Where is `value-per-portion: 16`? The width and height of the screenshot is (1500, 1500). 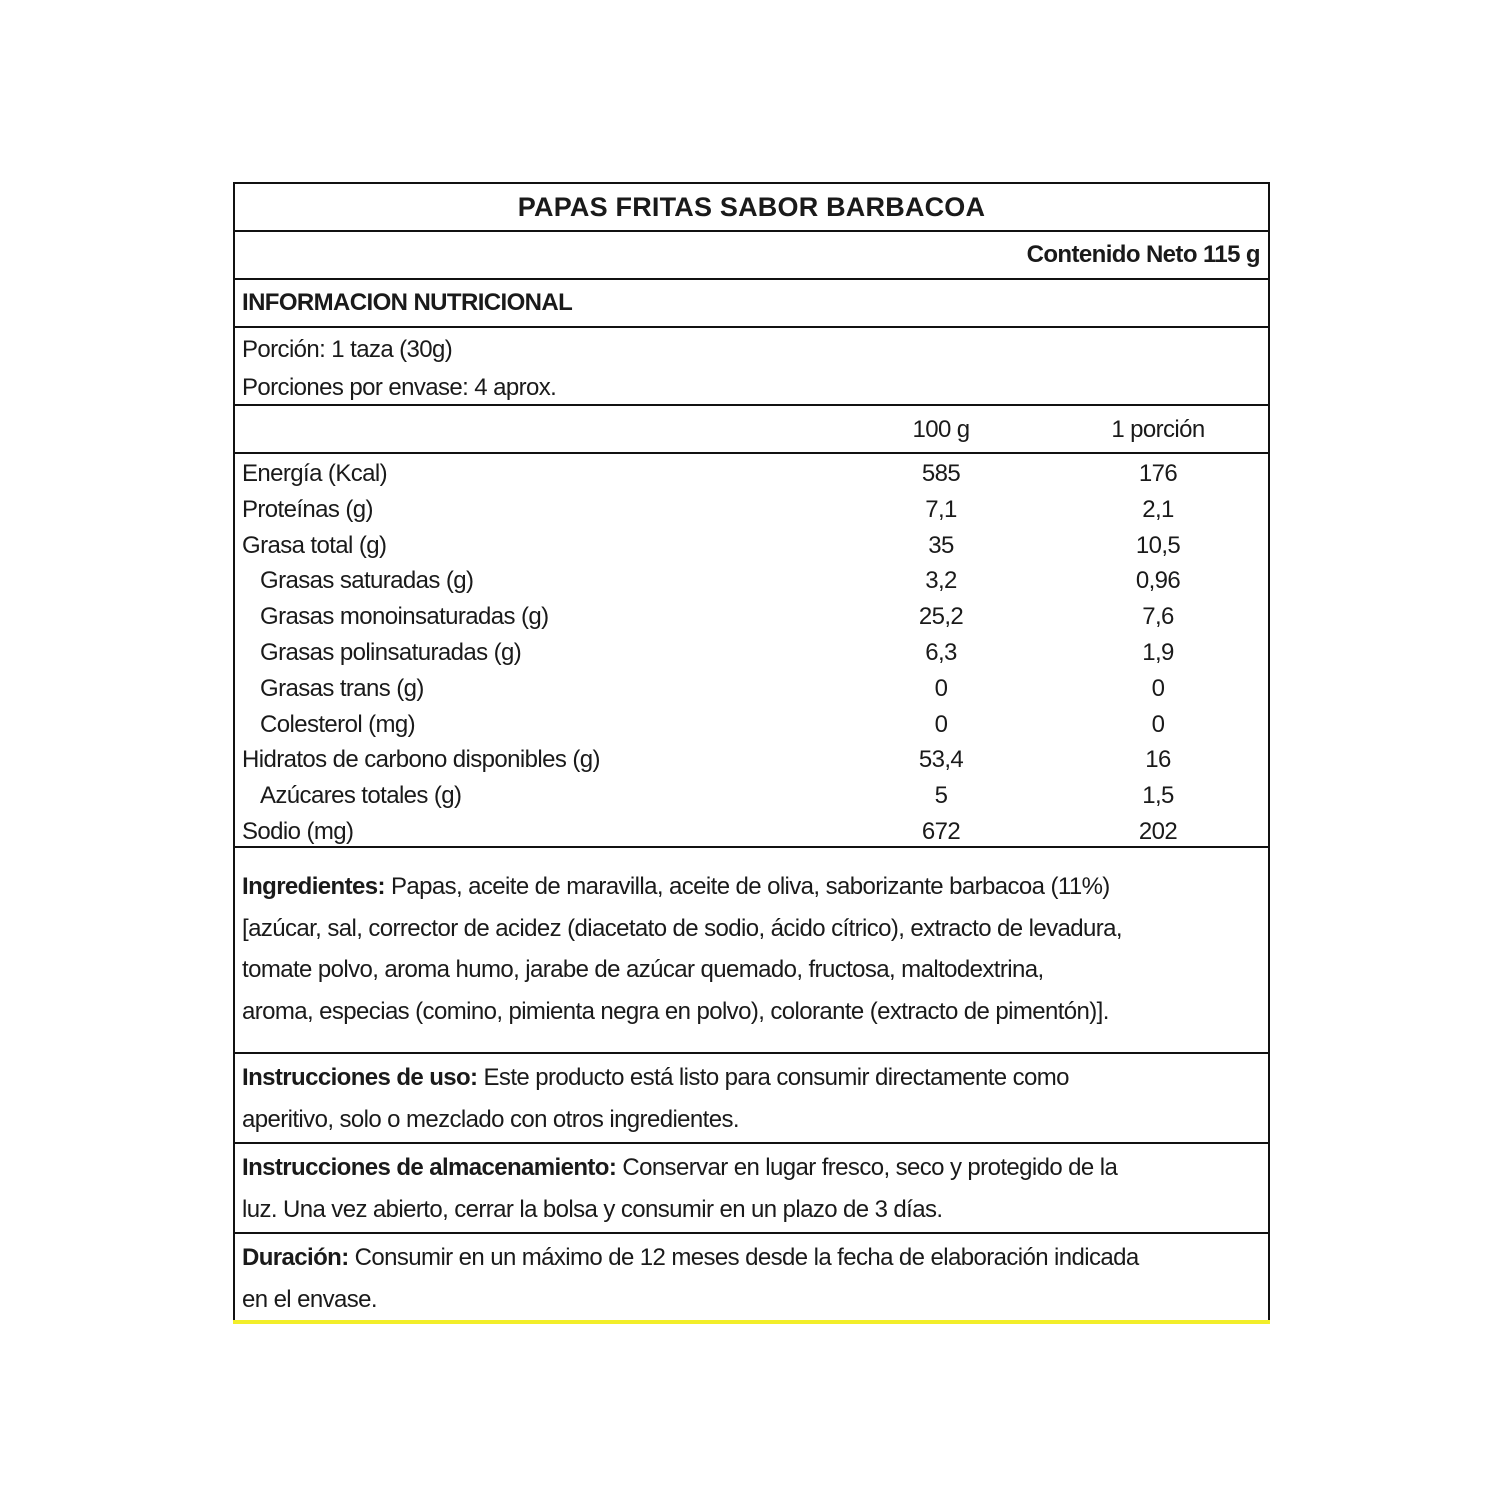 value-per-portion: 16 is located at coordinates (1158, 760).